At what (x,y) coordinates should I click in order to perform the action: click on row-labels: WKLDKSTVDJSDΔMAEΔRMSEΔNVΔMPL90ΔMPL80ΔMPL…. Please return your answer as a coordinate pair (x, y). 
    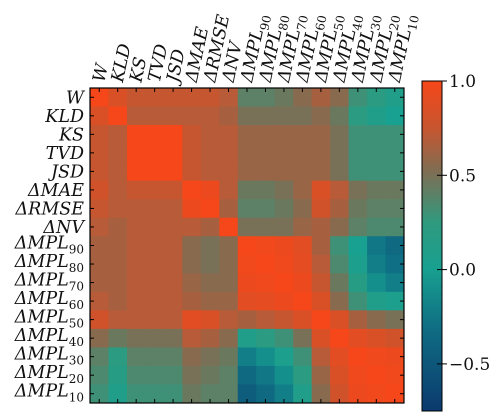
    Looking at the image, I should click on (50, 246).